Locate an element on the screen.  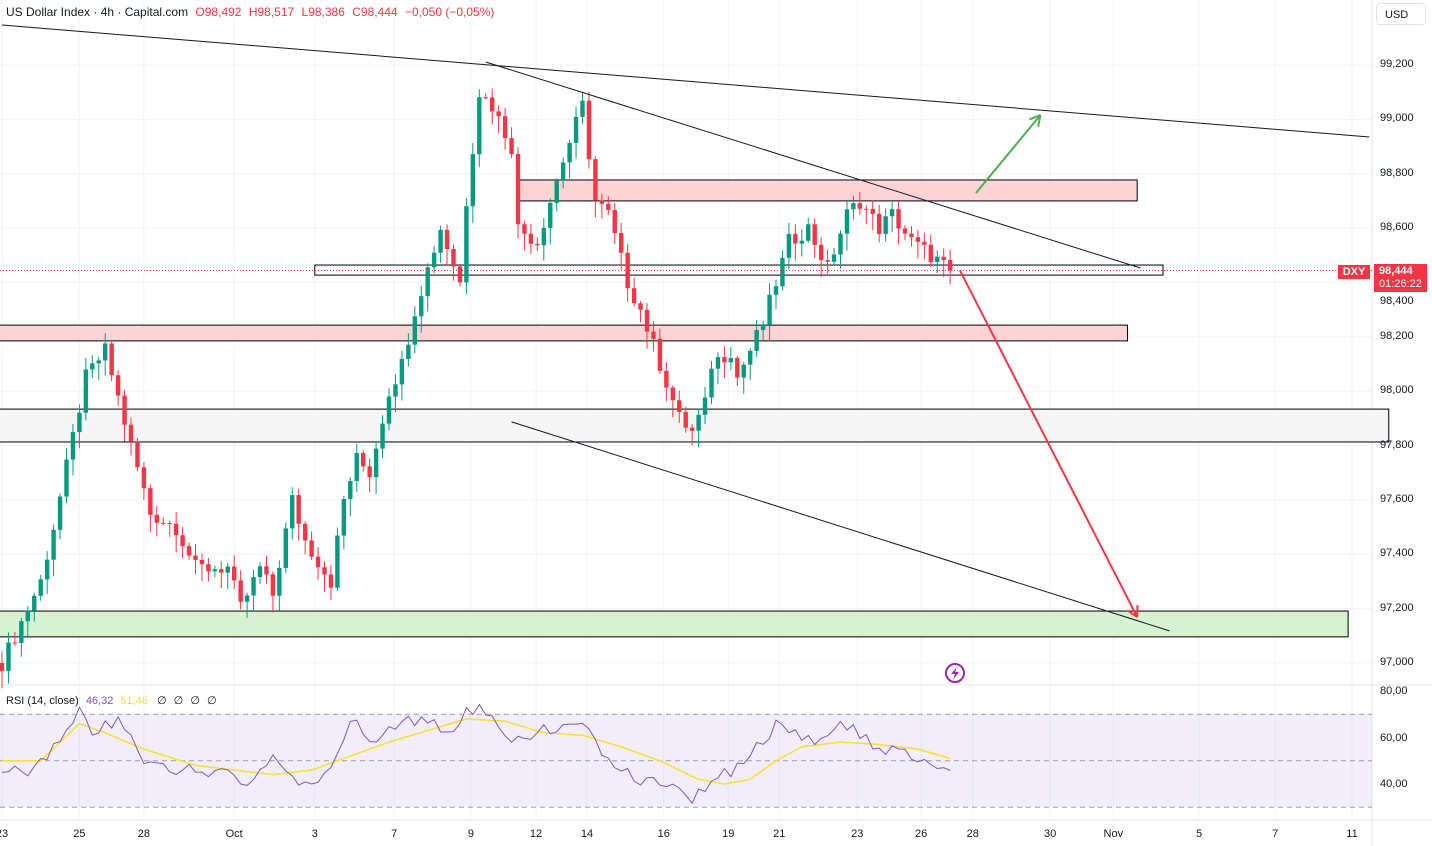
time-tick: 16 is located at coordinates (663, 834).